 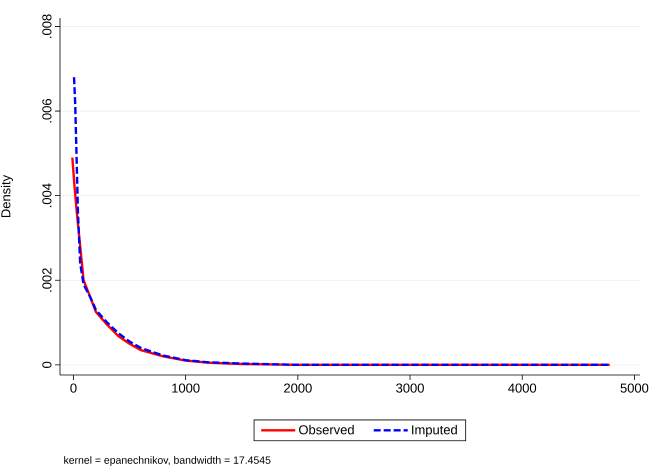 I want to click on text: kernel = epanechnikov, bandwidth = 17.4545, so click(x=167, y=461).